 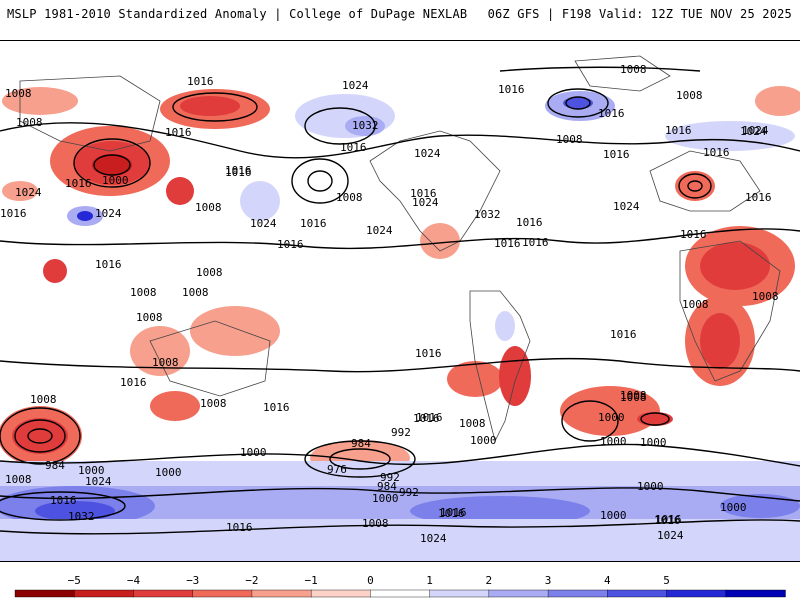 I want to click on colorbar-ticks: −5 −4 −3 −2 −1 0 1 2 3 4 5, so click(x=369, y=580).